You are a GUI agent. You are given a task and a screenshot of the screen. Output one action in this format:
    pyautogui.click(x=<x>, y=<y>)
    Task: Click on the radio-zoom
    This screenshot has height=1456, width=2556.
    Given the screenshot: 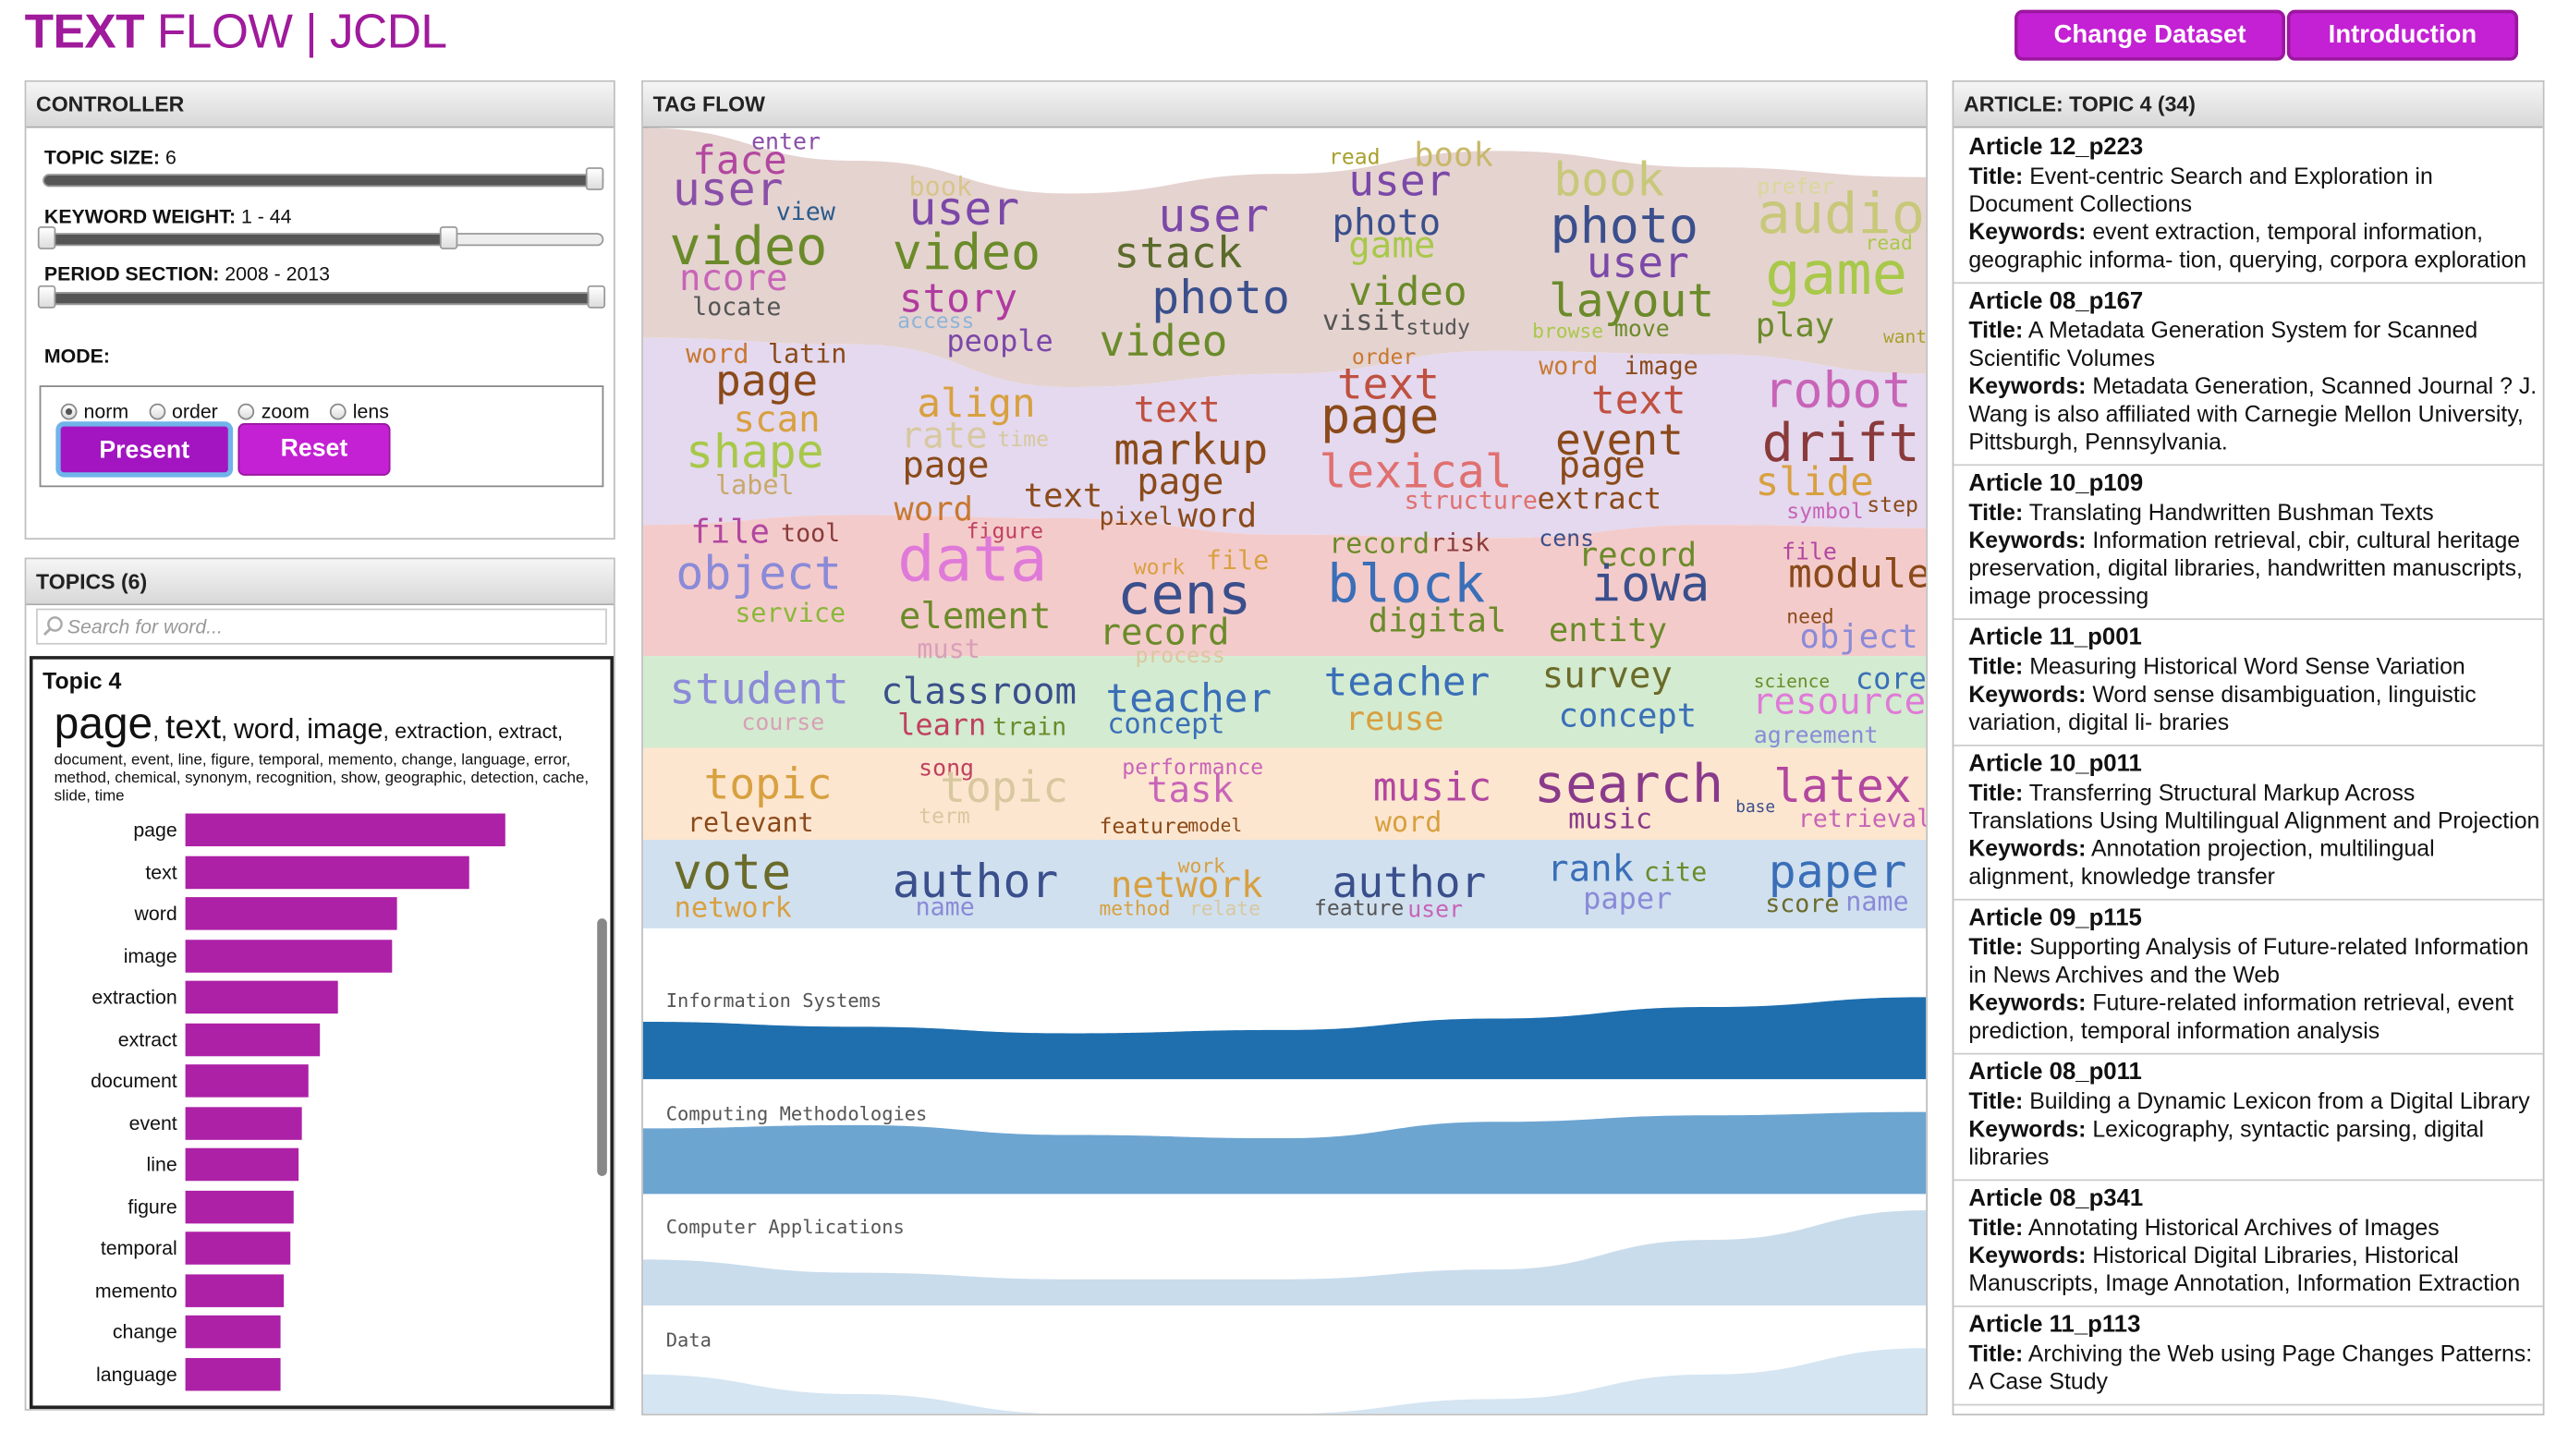 What is the action you would take?
    pyautogui.click(x=246, y=411)
    